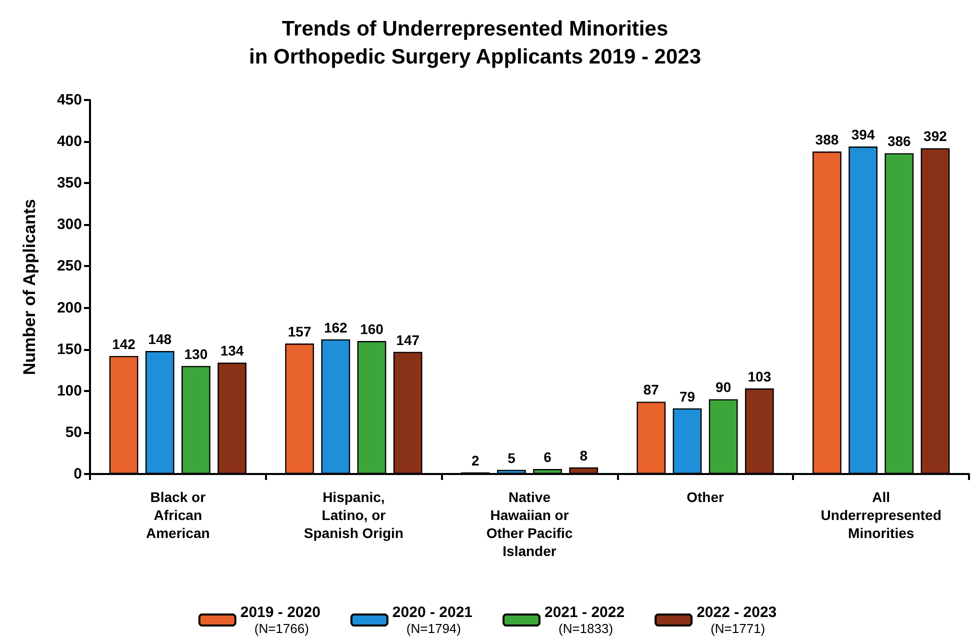  What do you see at coordinates (354, 515) in the screenshot?
I see `x-tick-label: Hispanic, Latino, or Spanish Origin` at bounding box center [354, 515].